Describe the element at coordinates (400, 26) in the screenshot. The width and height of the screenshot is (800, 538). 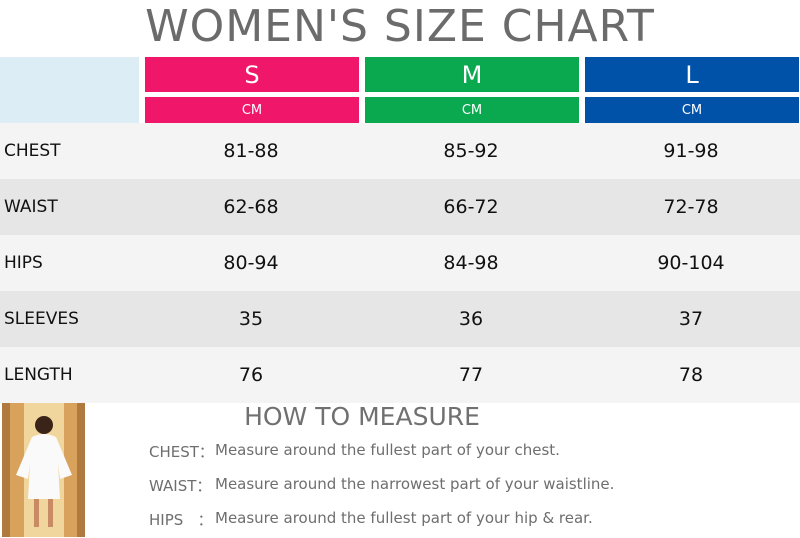
I see `title: WOMEN'S SIZE CHART` at that location.